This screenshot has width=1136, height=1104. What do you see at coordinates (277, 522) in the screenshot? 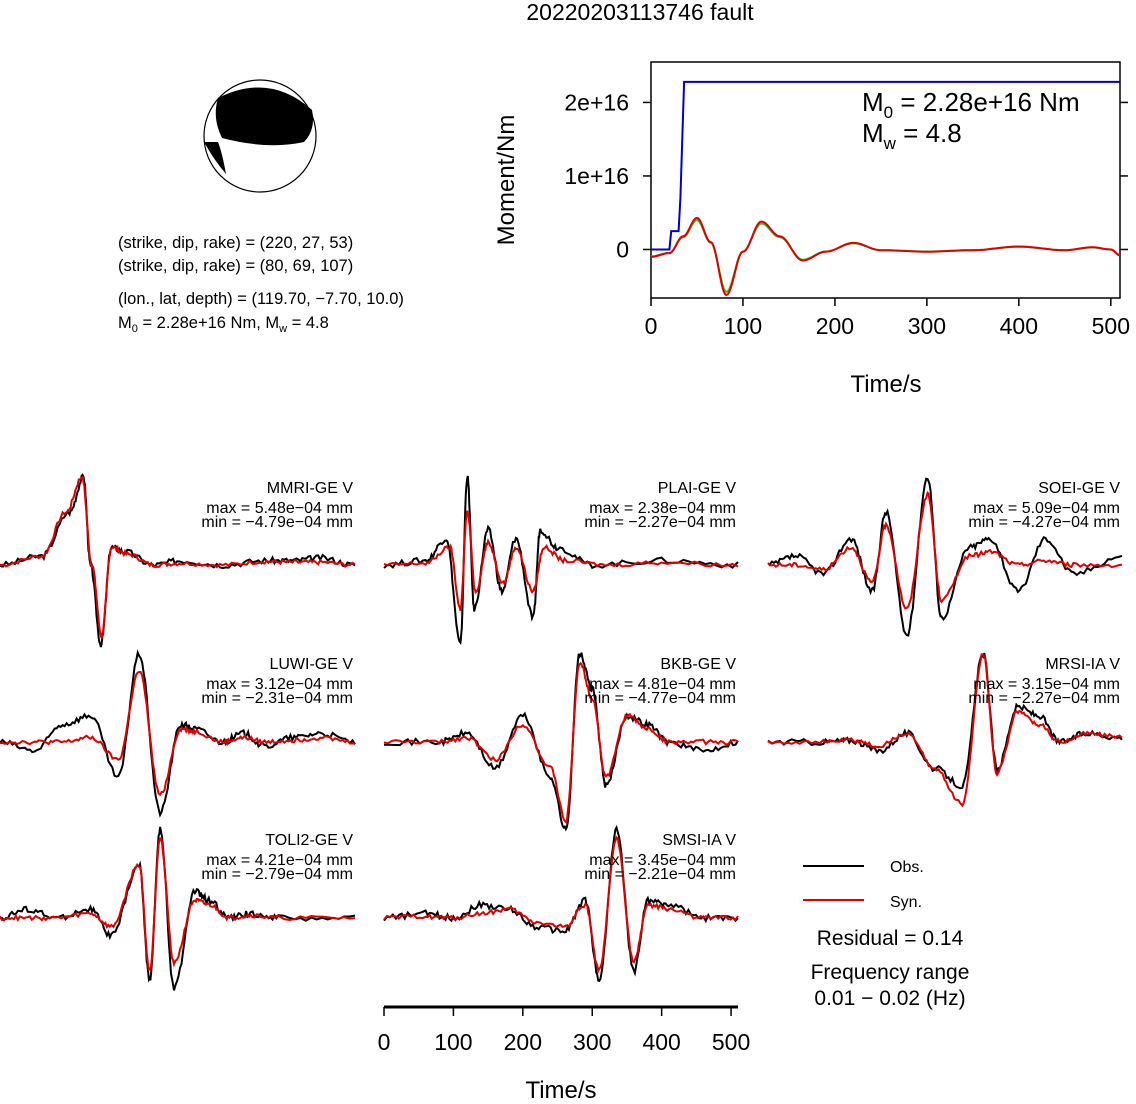
I see `station-min-label: min = −4.79e−04 mm` at bounding box center [277, 522].